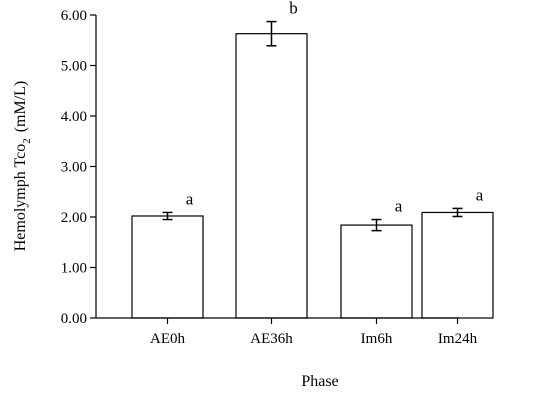 This screenshot has width=549, height=396. What do you see at coordinates (20, 197) in the screenshot?
I see `y-axis-title-main: Hemolymph Tco` at bounding box center [20, 197].